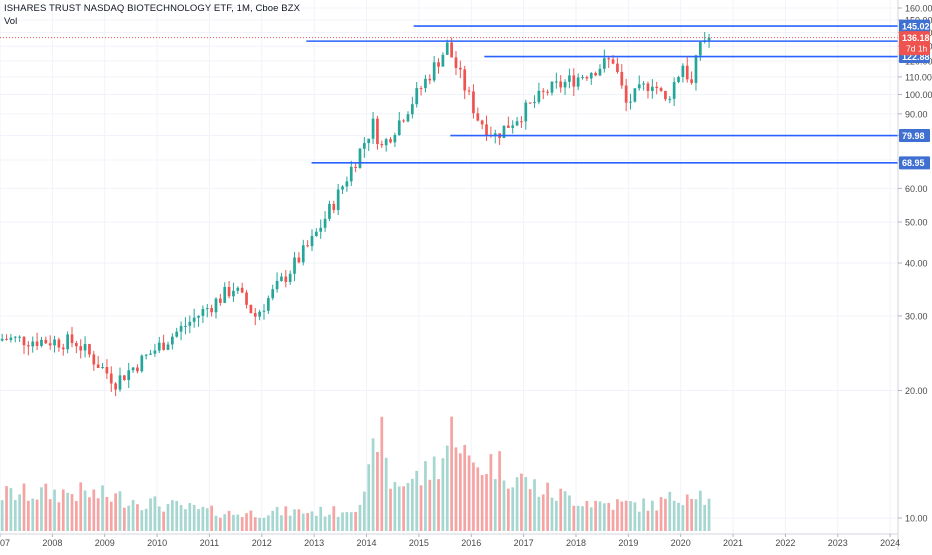 This screenshot has height=555, width=932. What do you see at coordinates (838, 543) in the screenshot?
I see `time-tick-label: 2023` at bounding box center [838, 543].